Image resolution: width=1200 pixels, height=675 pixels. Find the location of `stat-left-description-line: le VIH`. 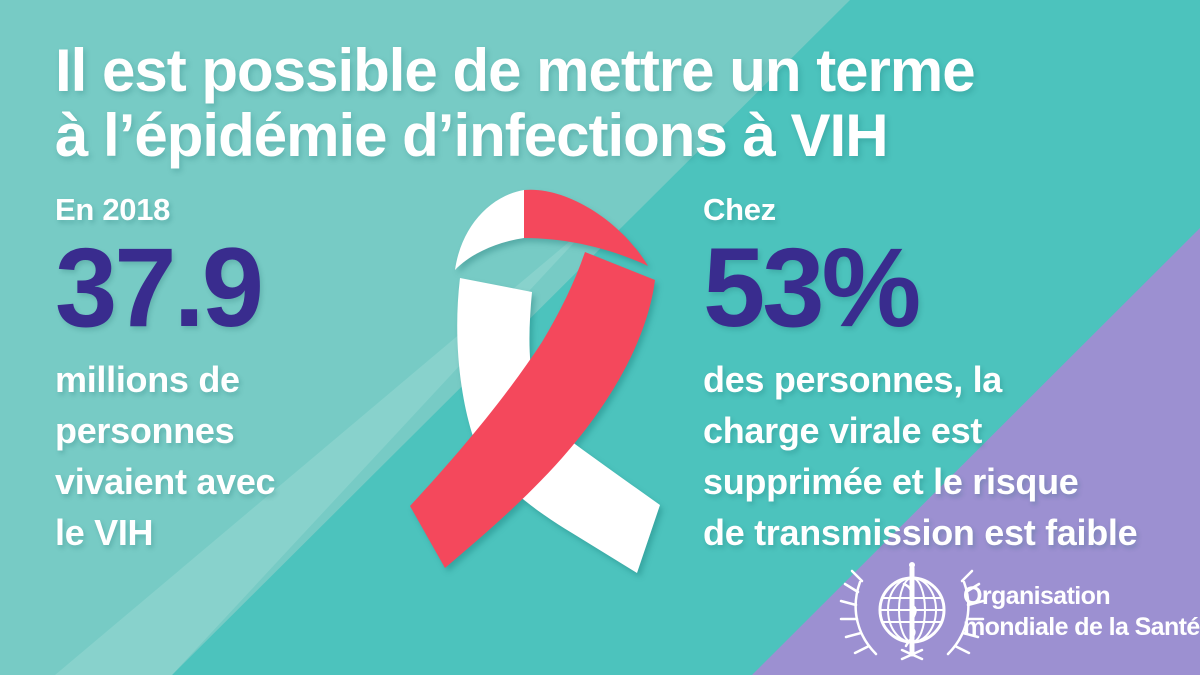

stat-left-description-line: le VIH is located at coordinates (104, 532).